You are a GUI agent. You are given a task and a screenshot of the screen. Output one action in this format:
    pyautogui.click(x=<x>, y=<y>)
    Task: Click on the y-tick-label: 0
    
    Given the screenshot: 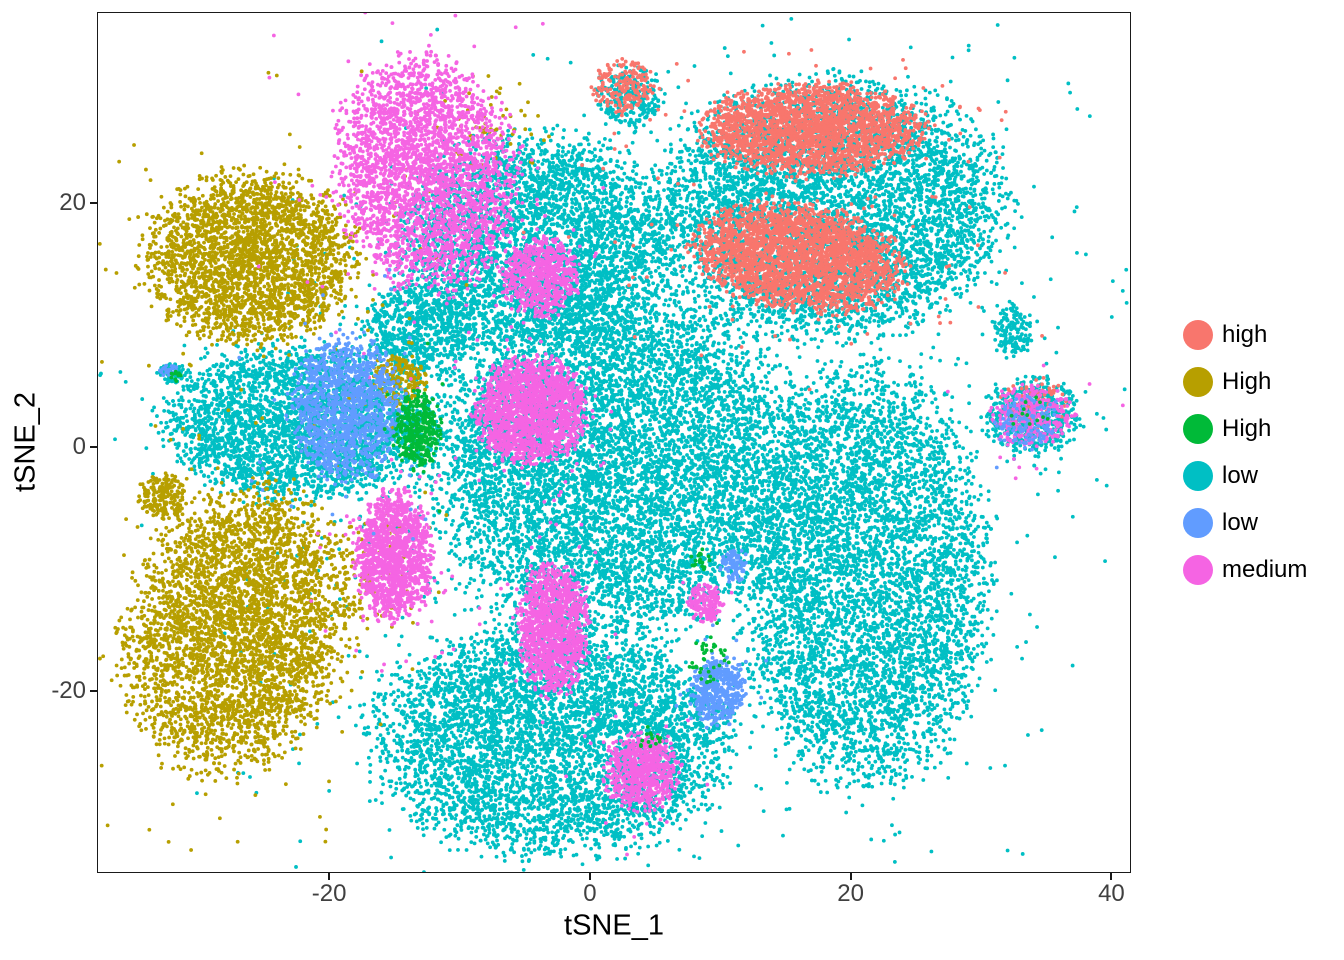 What is the action you would take?
    pyautogui.click(x=79, y=446)
    